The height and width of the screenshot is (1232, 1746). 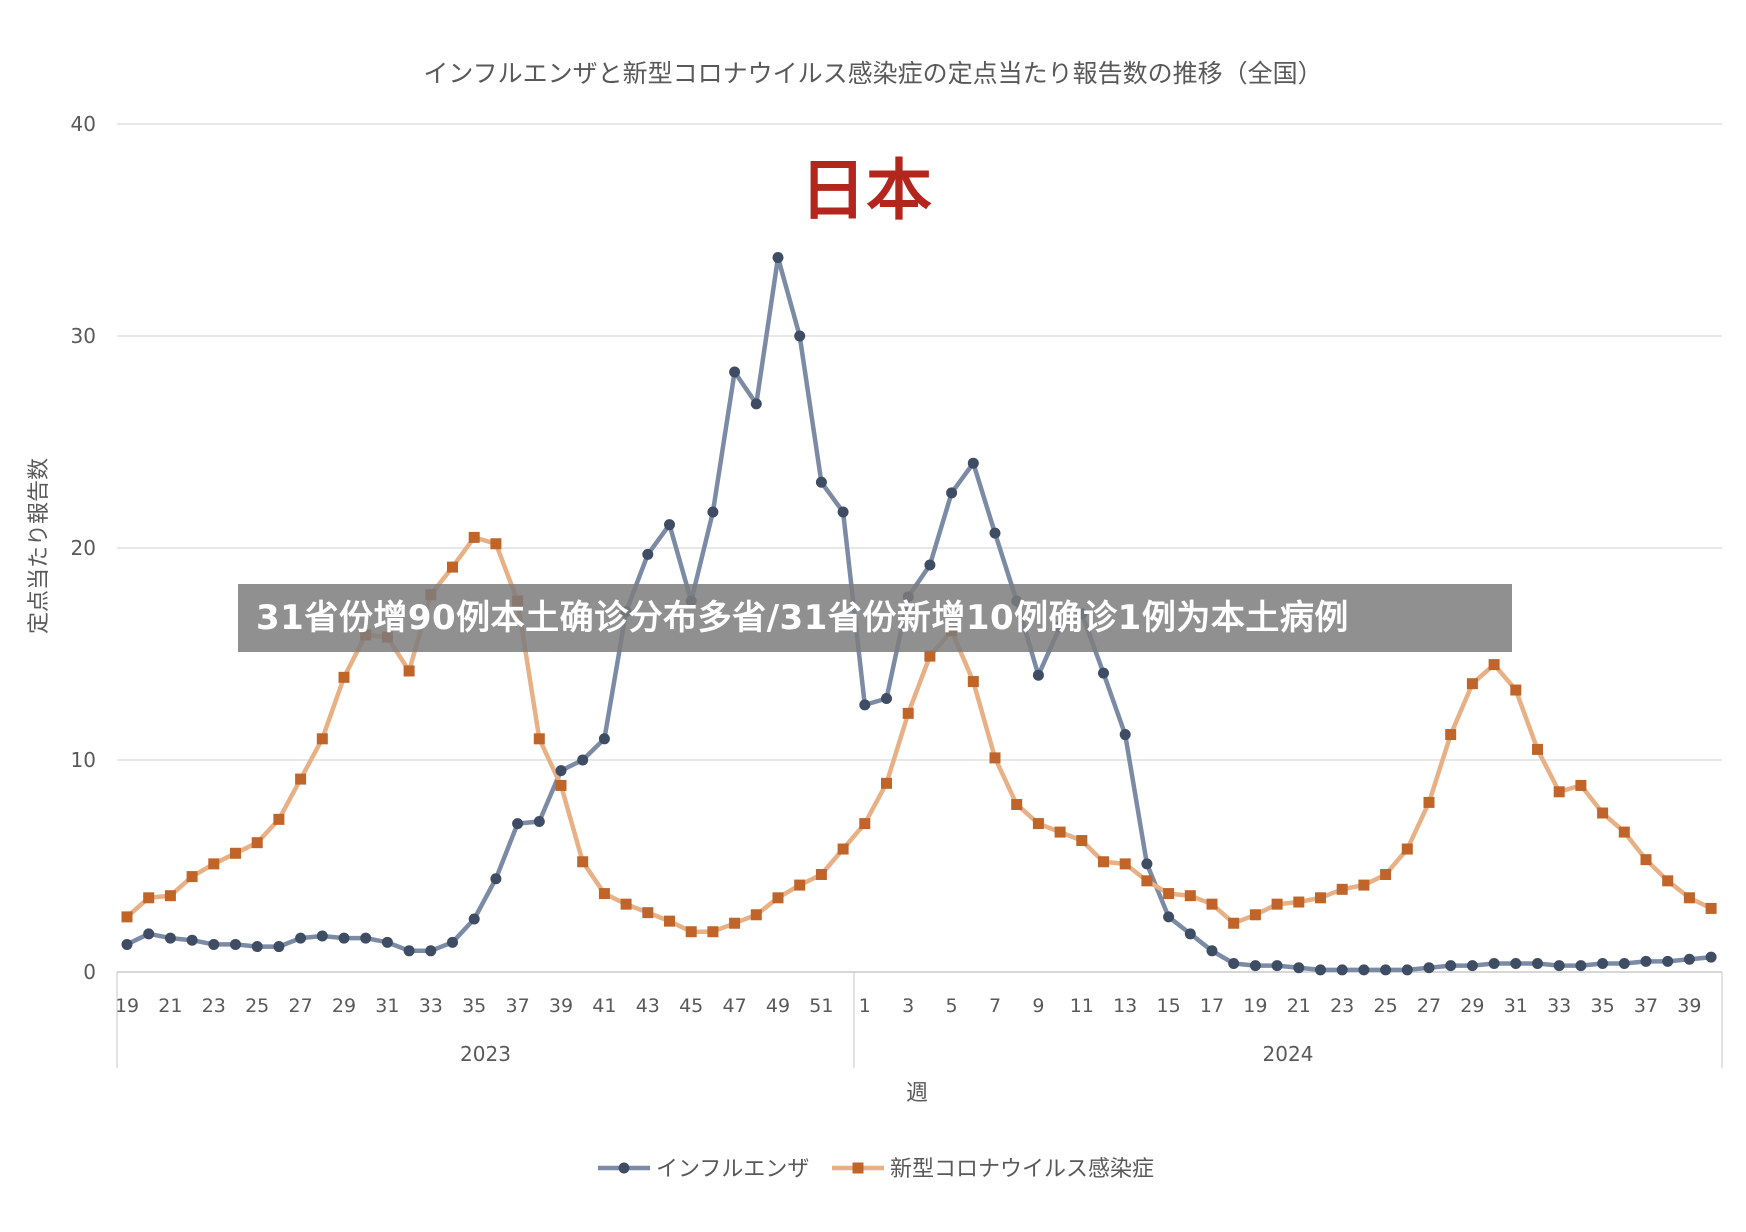 What do you see at coordinates (876, 1169) in the screenshot?
I see `legend: インフルエンザ 新型コロナウイルス感染症` at bounding box center [876, 1169].